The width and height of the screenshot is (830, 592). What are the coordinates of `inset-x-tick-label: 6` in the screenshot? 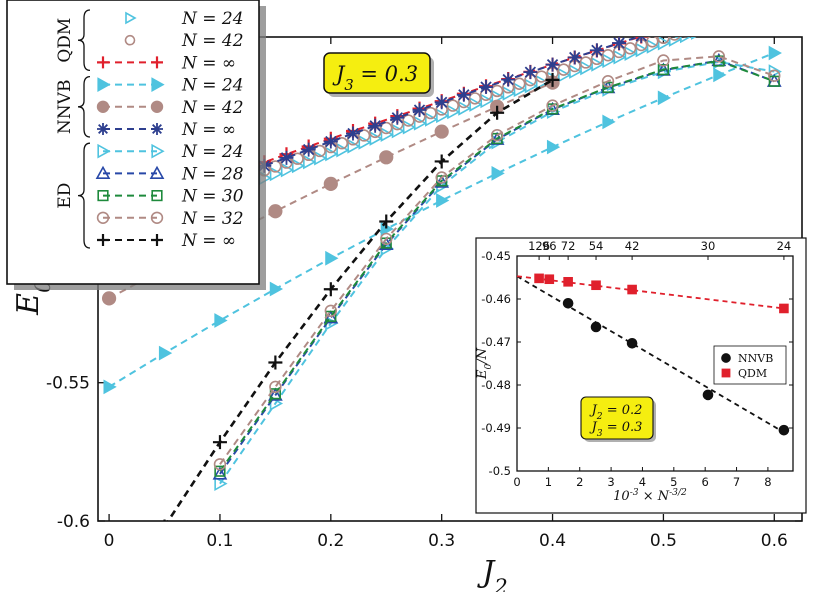 It's located at (705, 482).